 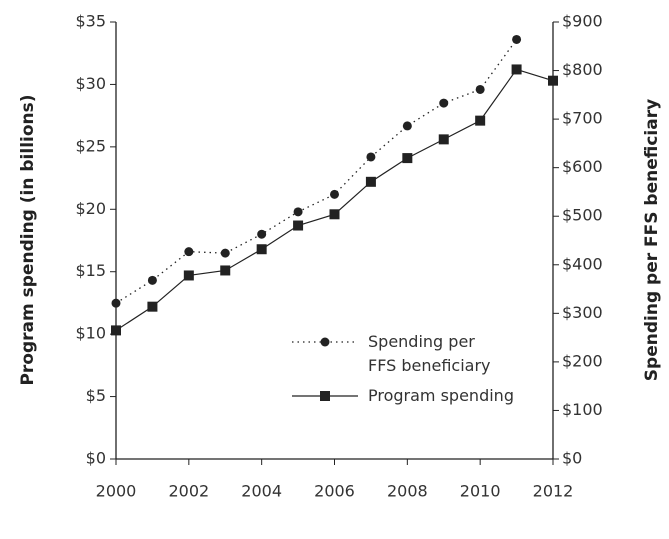 I want to click on y2-tick-label: $200, so click(x=582, y=360).